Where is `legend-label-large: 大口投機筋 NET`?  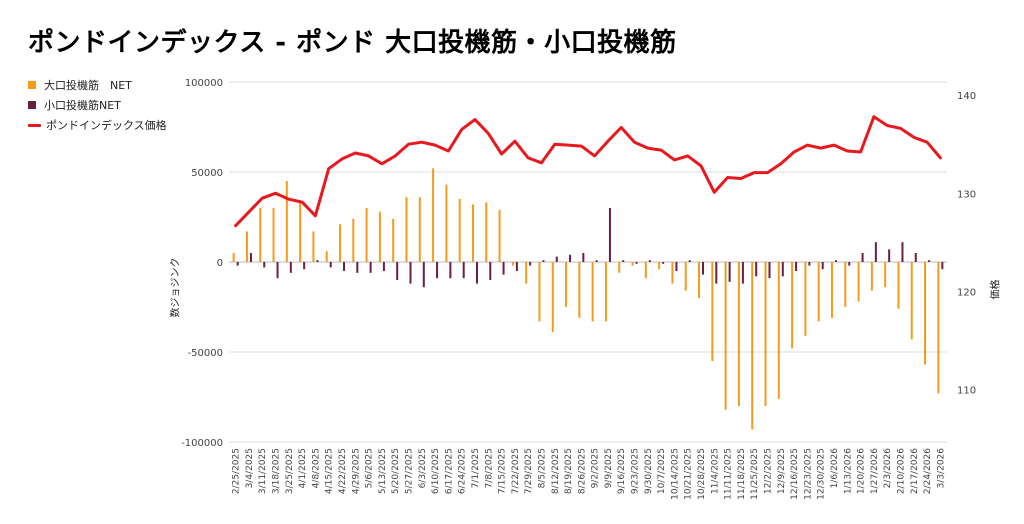
legend-label-large: 大口投機筋 NET is located at coordinates (88, 85).